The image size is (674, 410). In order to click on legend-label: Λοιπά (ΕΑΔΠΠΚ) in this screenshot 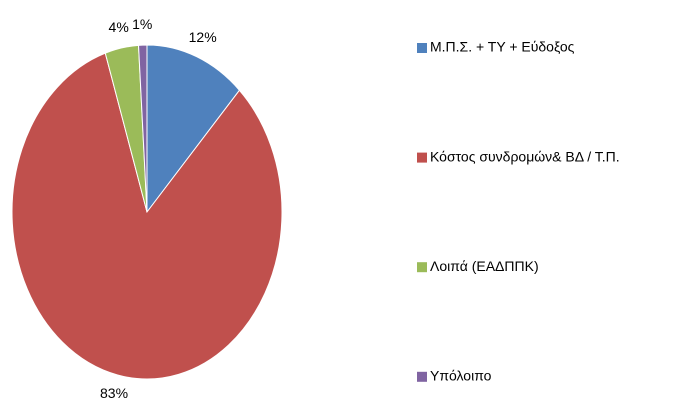, I will do `click(484, 266)`.